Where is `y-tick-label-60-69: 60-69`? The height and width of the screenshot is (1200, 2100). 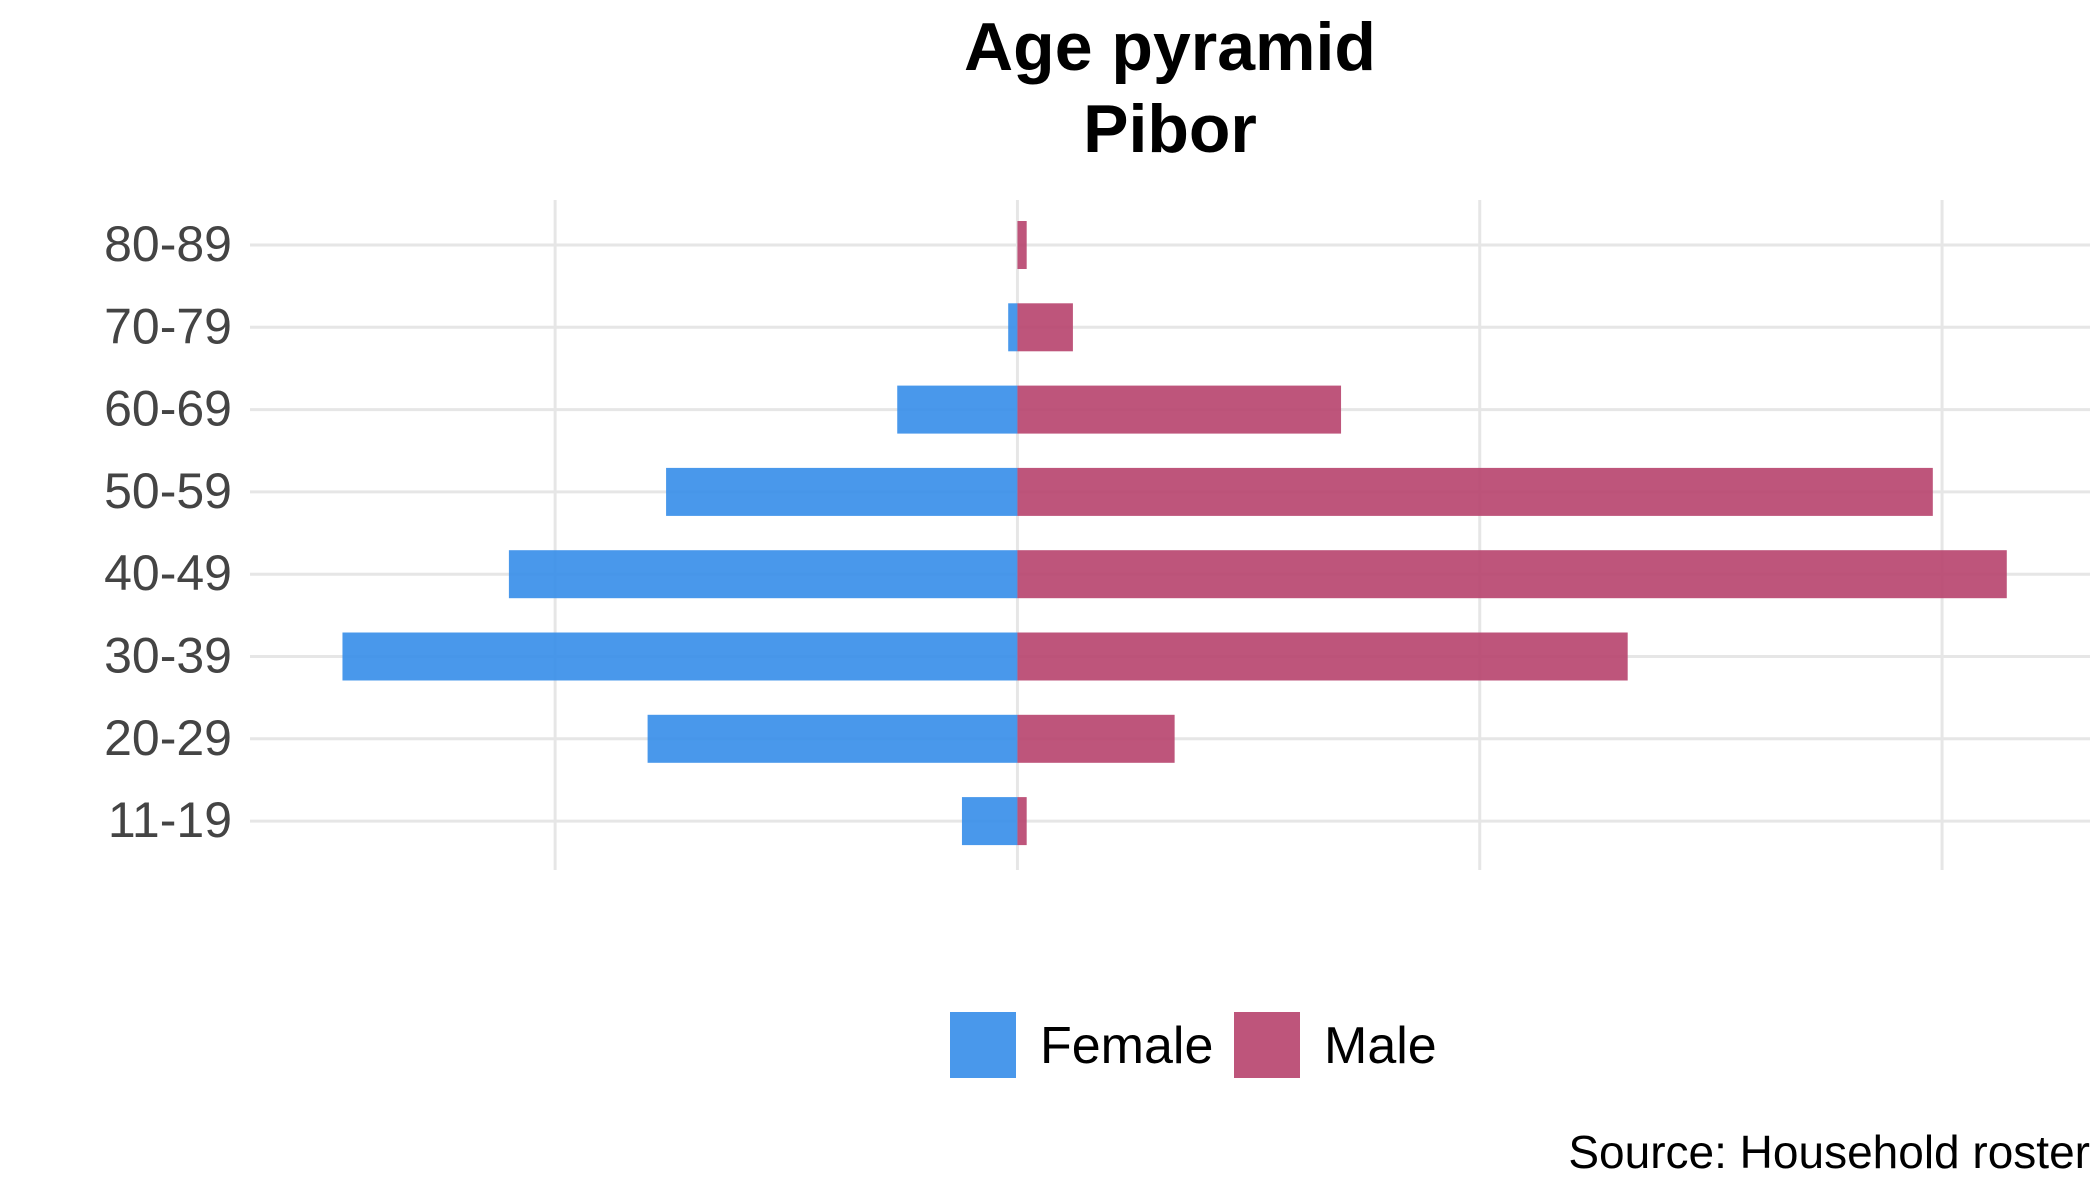 y-tick-label-60-69: 60-69 is located at coordinates (168, 409).